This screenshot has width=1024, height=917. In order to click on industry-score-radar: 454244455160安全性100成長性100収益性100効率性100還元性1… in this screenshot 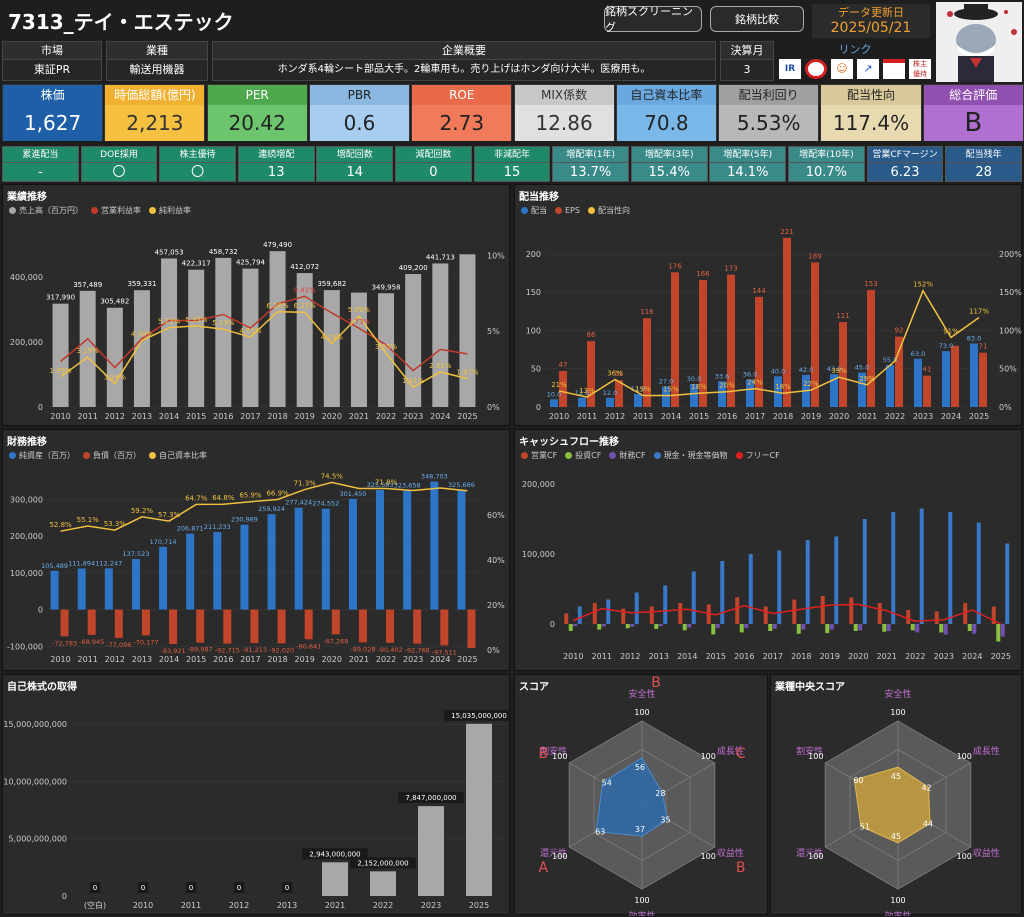, I will do `click(898, 802)`.